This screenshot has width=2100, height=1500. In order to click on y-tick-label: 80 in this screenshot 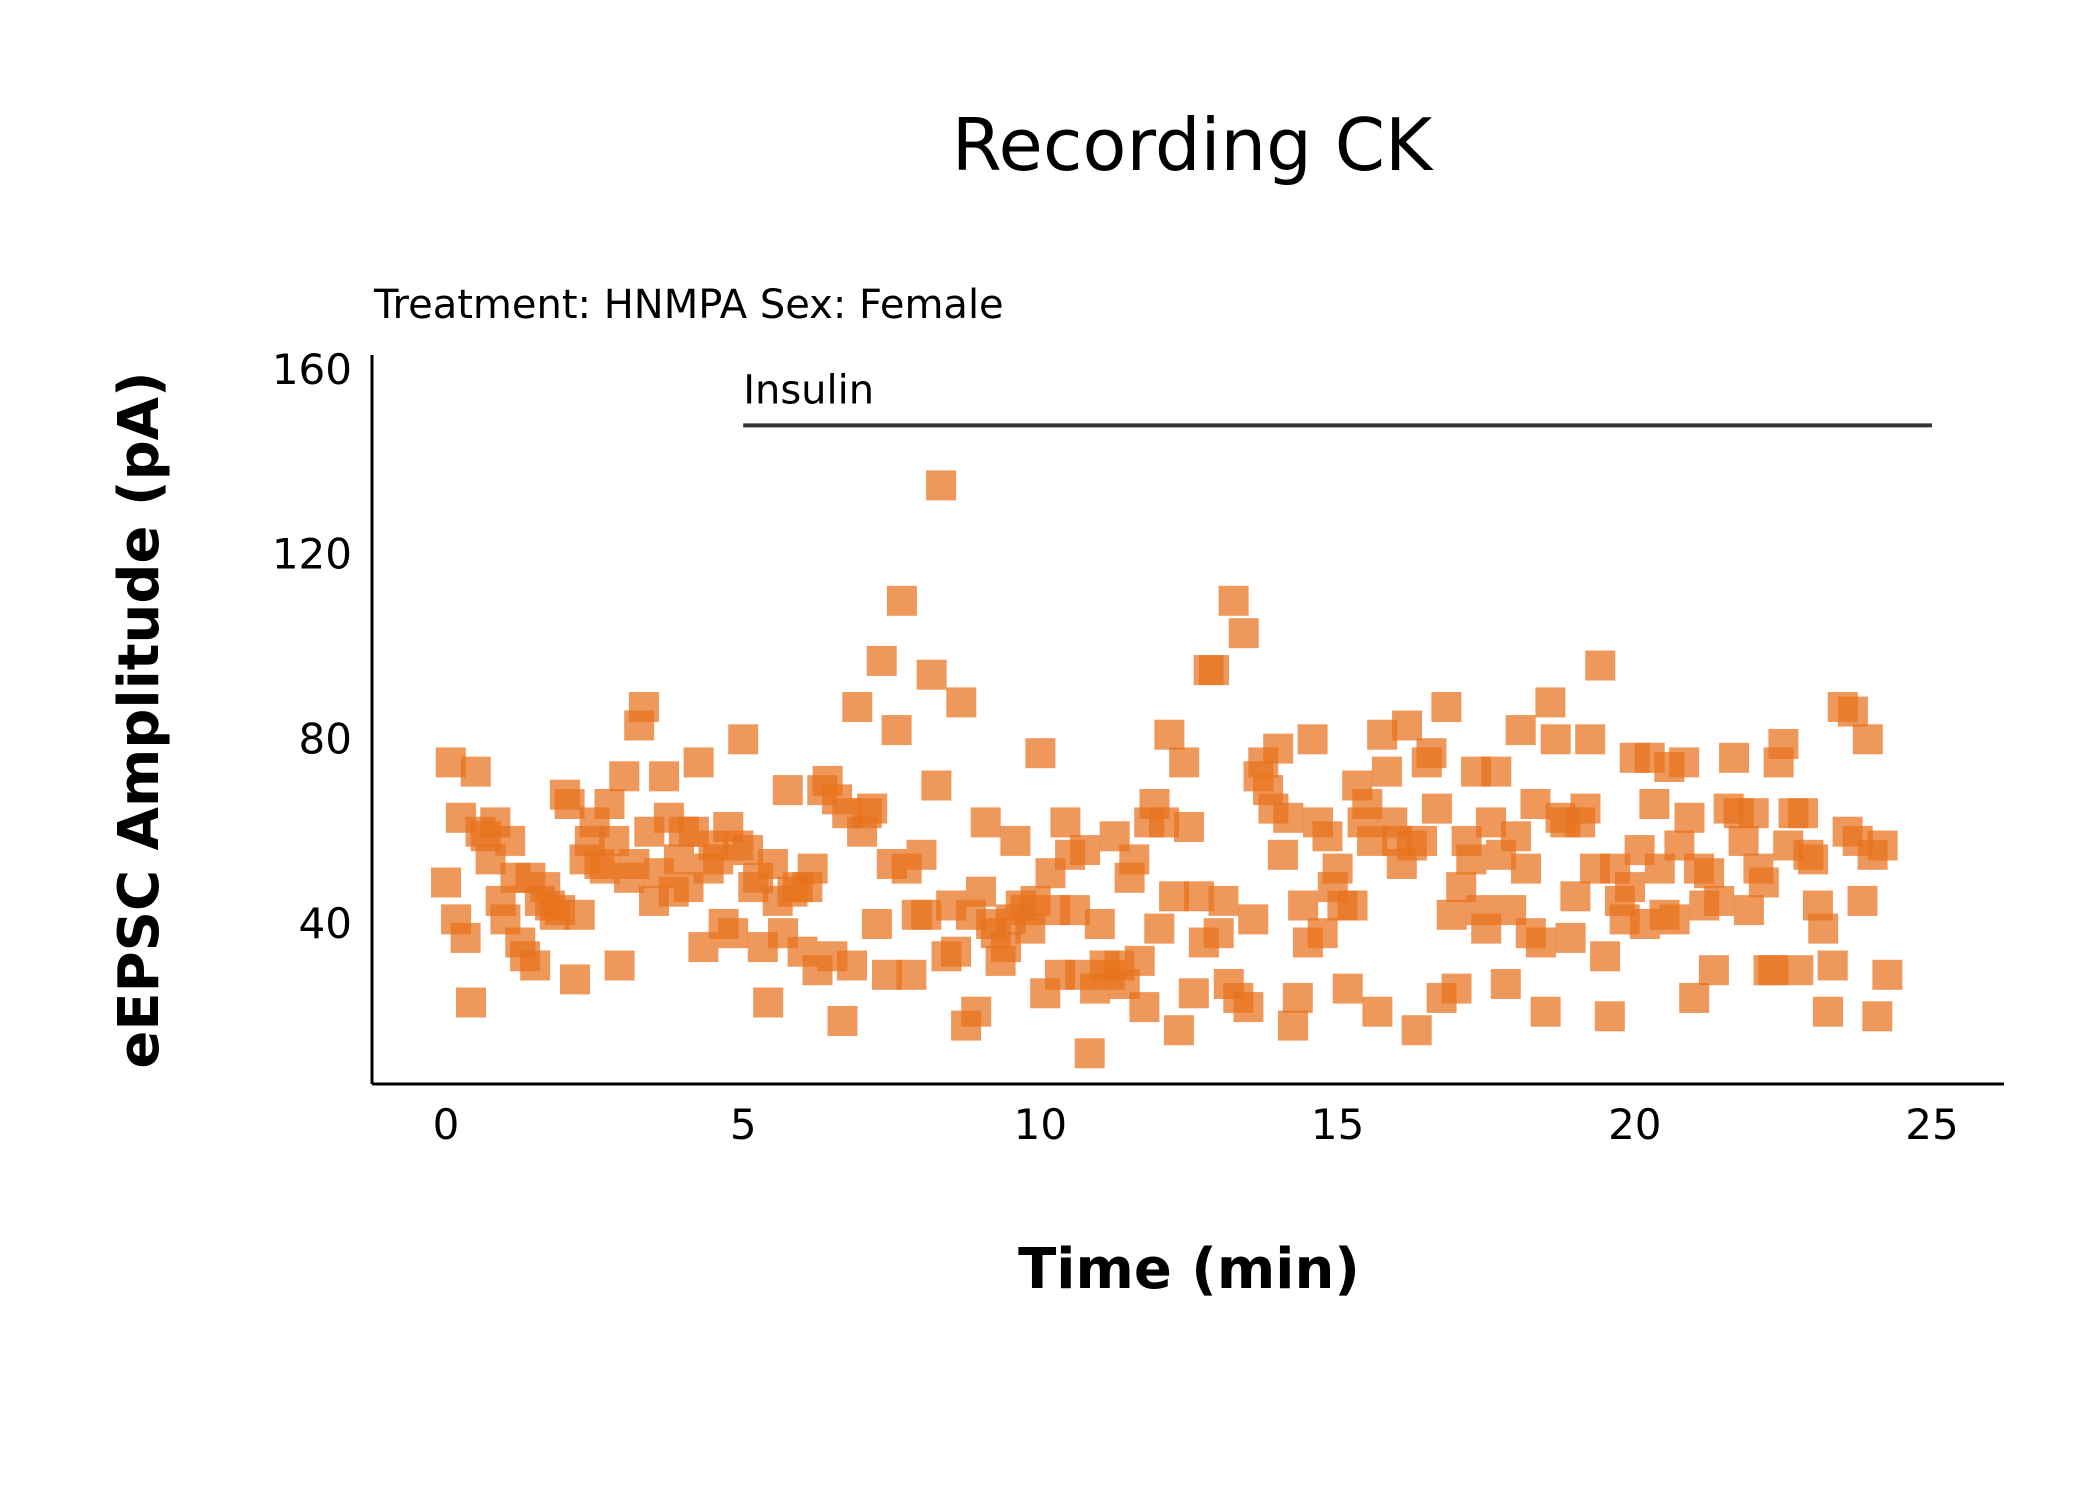, I will do `click(325, 738)`.